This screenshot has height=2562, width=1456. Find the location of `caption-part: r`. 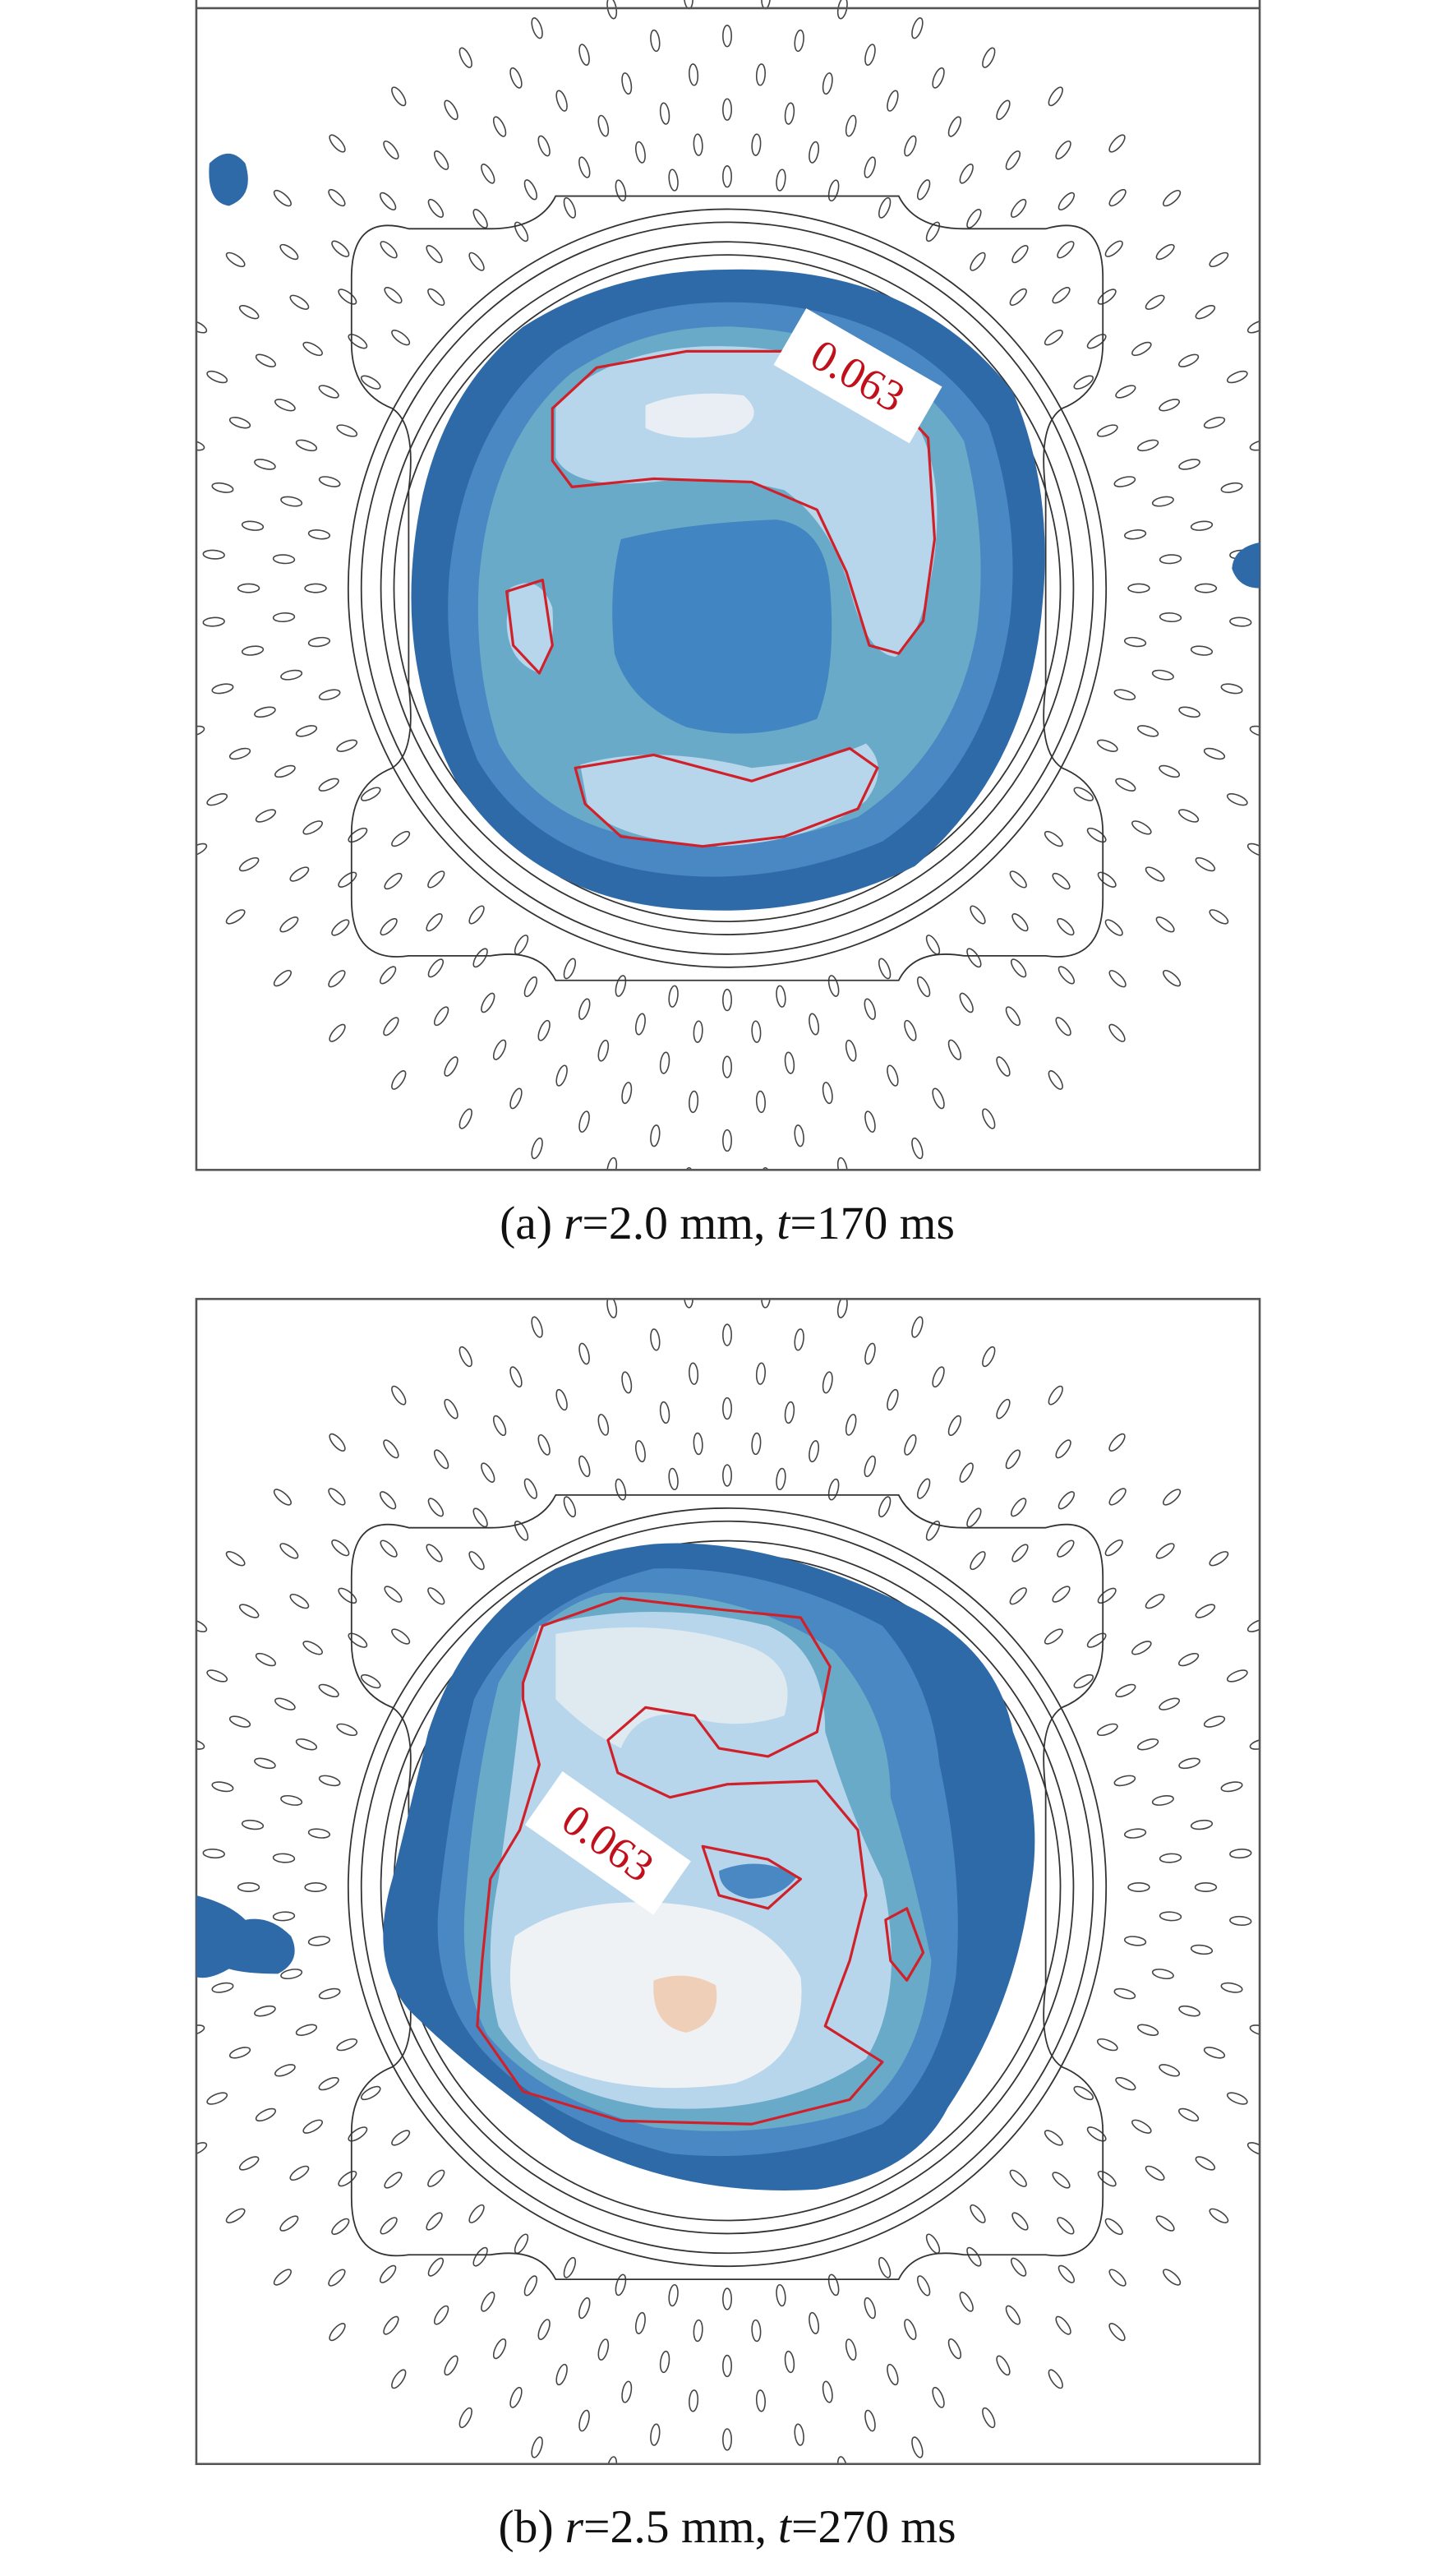

caption-part: r is located at coordinates (574, 2527).